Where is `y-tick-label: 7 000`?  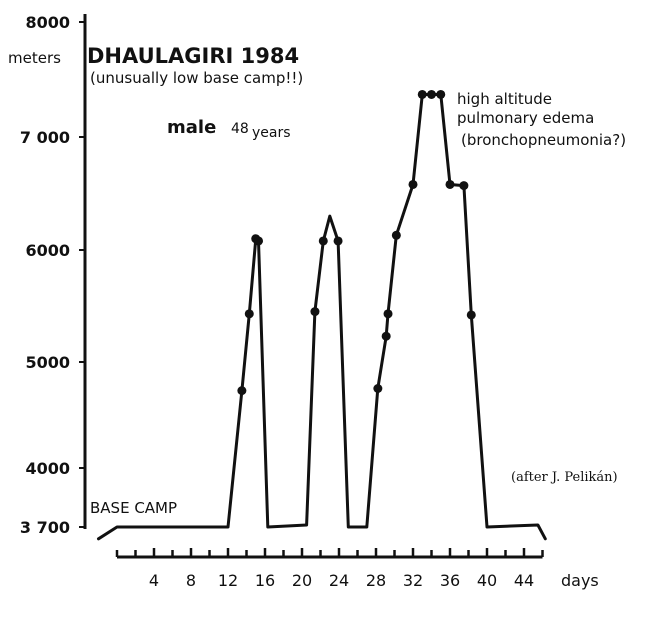
y-tick-label: 7 000 is located at coordinates (45, 137).